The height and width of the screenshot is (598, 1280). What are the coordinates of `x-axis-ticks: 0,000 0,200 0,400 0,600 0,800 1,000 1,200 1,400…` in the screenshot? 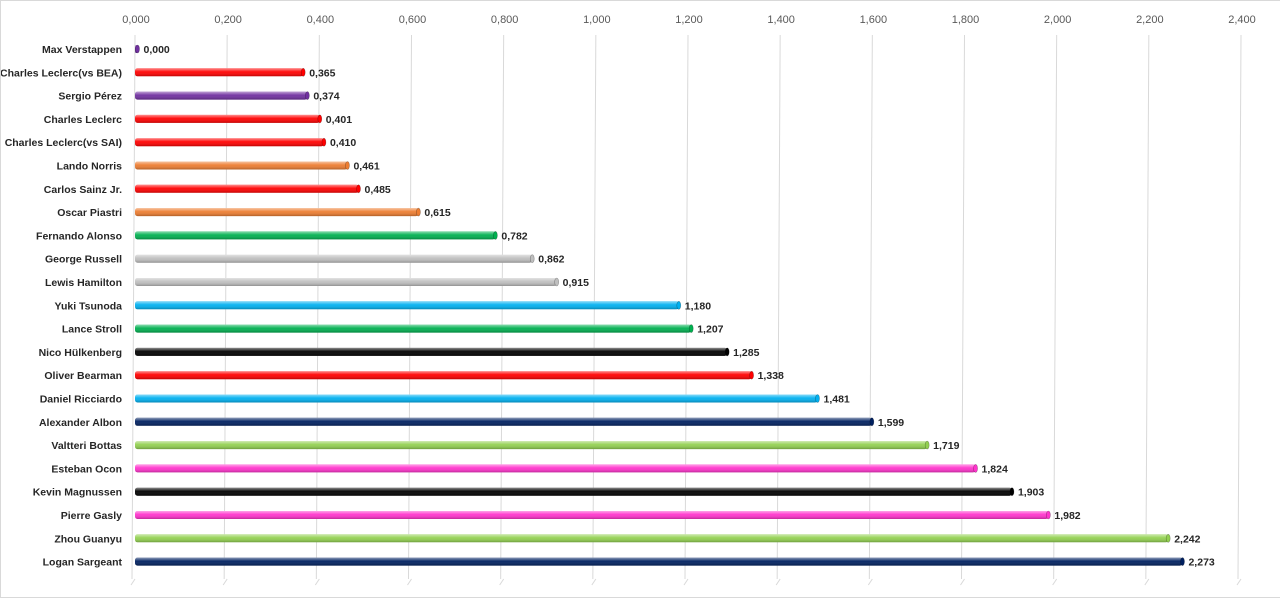 It's located at (689, 20).